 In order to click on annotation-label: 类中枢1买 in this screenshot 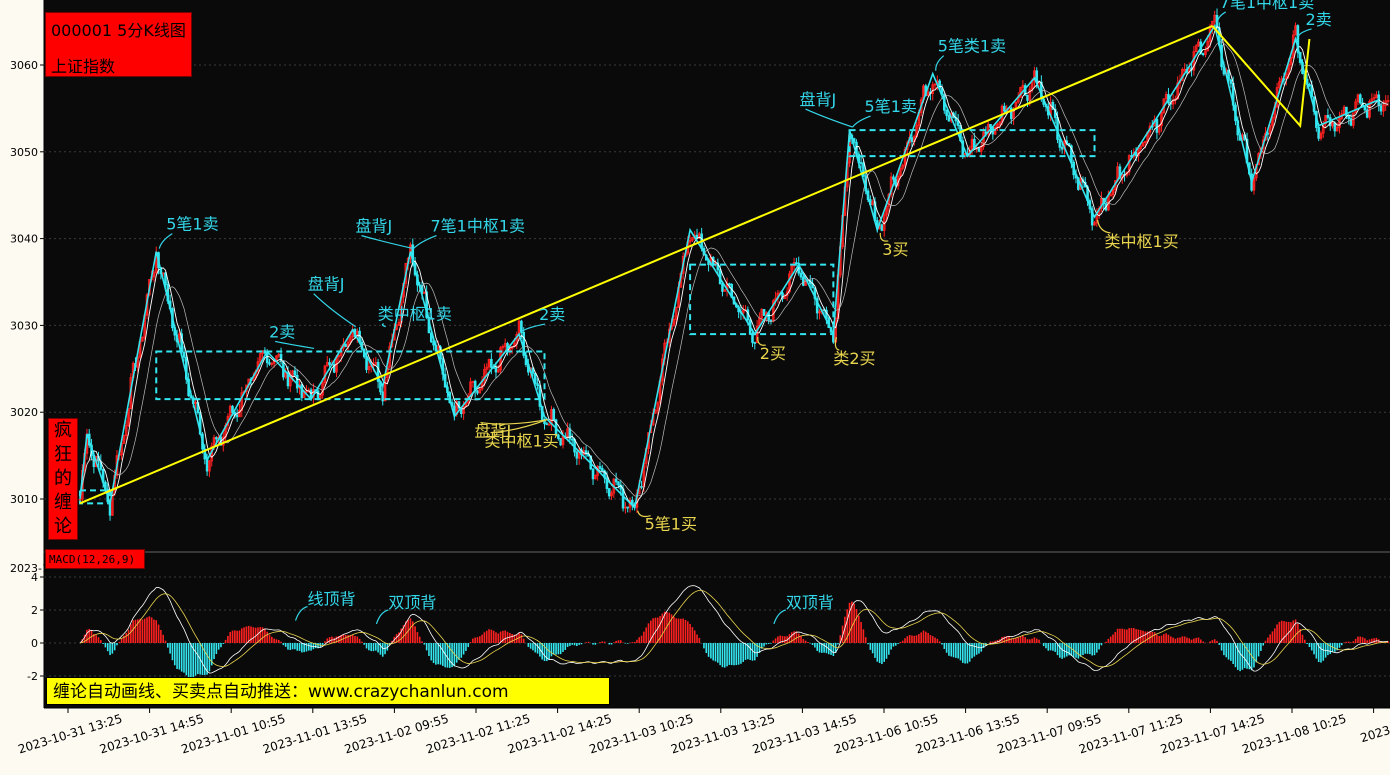, I will do `click(522, 441)`.